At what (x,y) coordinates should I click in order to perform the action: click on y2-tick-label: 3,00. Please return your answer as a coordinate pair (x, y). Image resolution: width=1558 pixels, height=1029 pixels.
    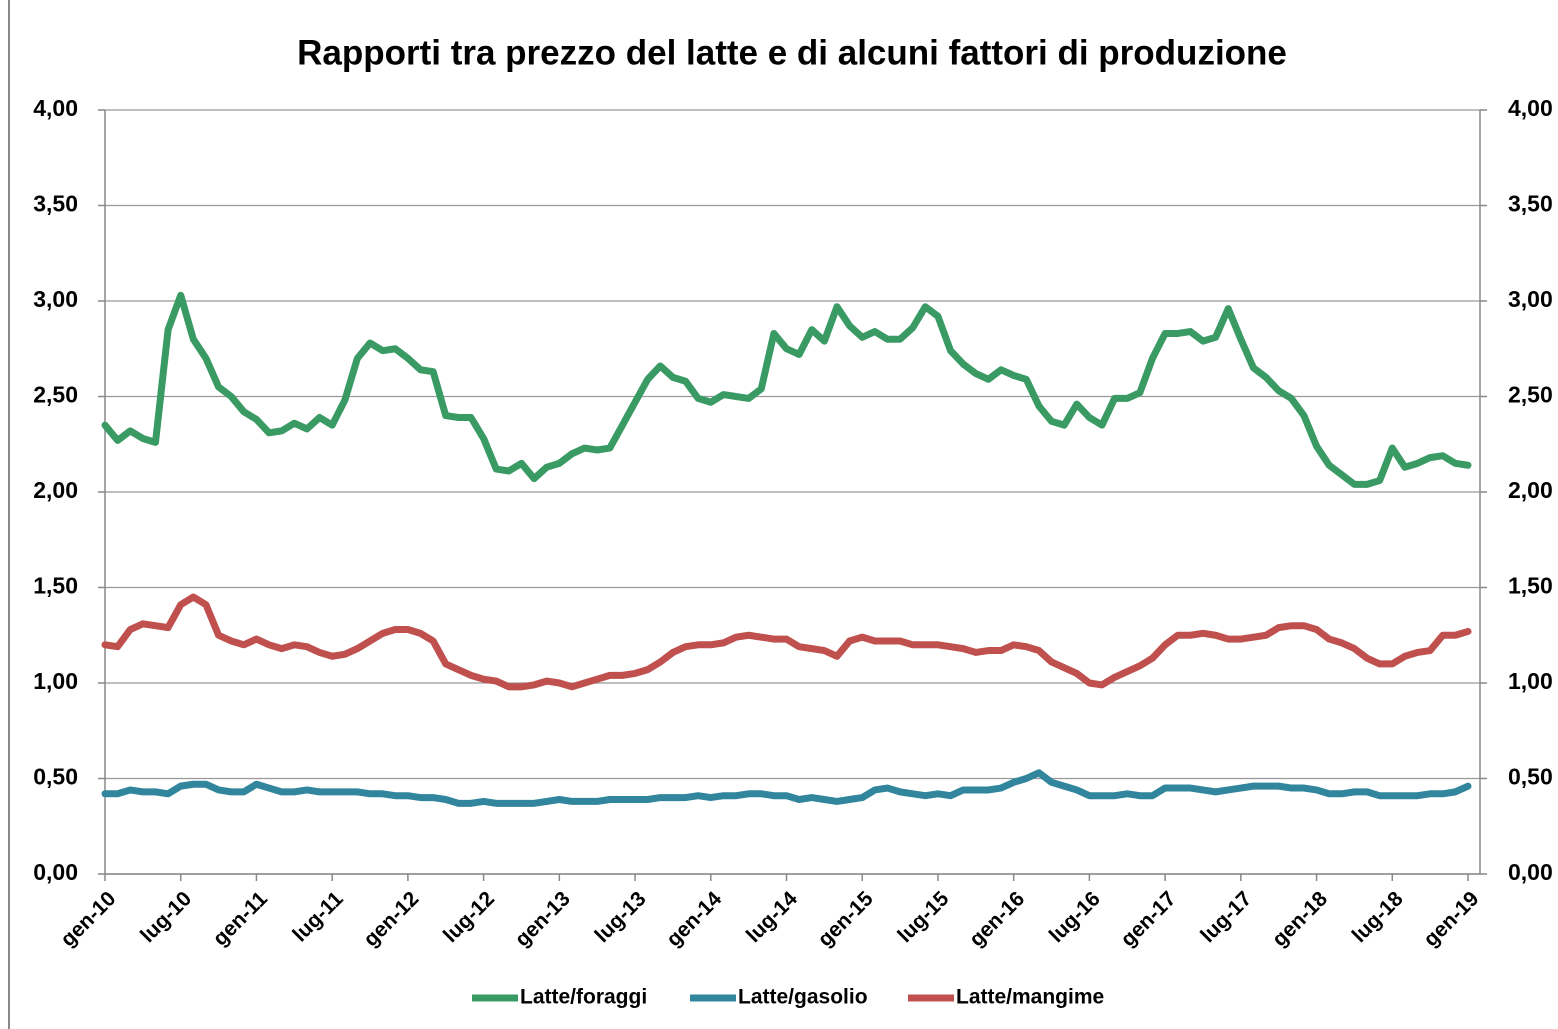
    Looking at the image, I should click on (1530, 299).